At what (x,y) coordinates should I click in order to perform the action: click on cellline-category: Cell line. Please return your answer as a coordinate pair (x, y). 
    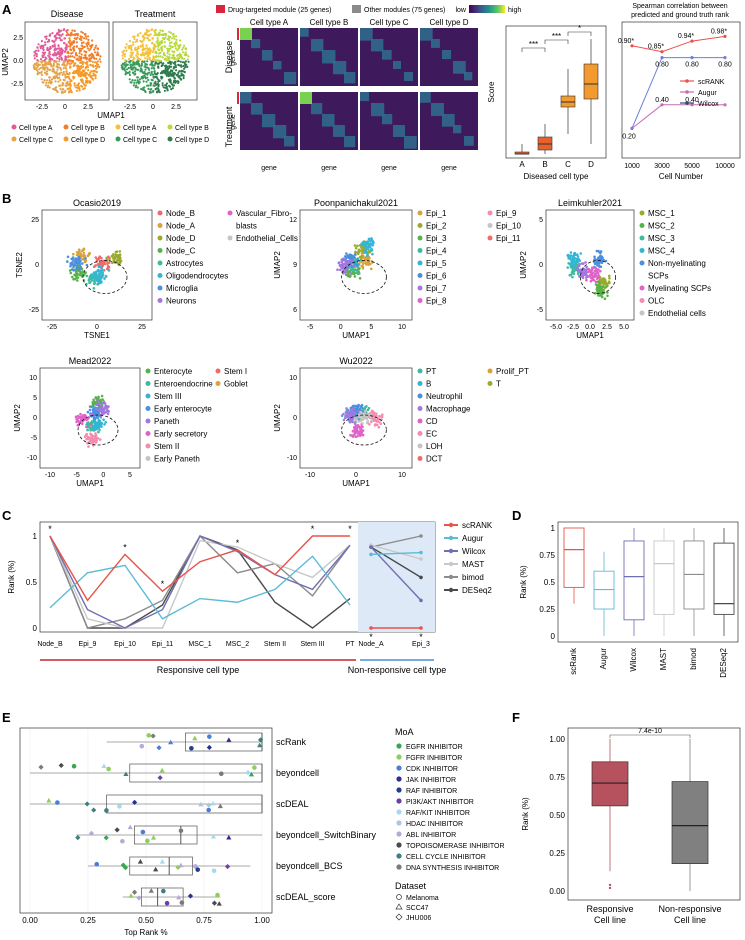
    Looking at the image, I should click on (690, 920).